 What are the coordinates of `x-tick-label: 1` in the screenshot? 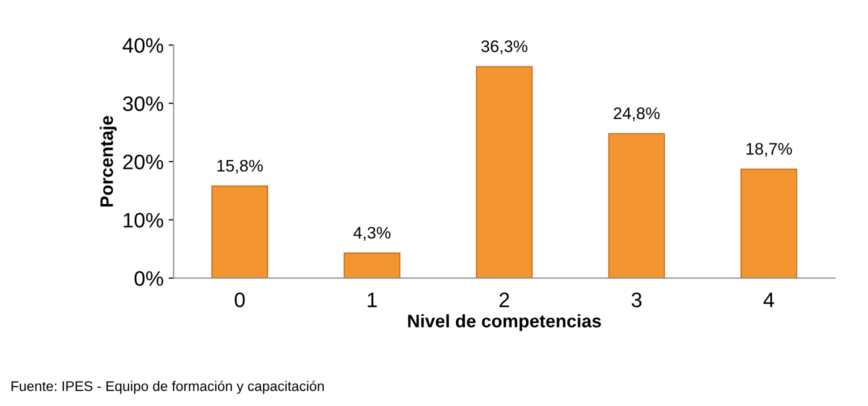 It's located at (372, 300).